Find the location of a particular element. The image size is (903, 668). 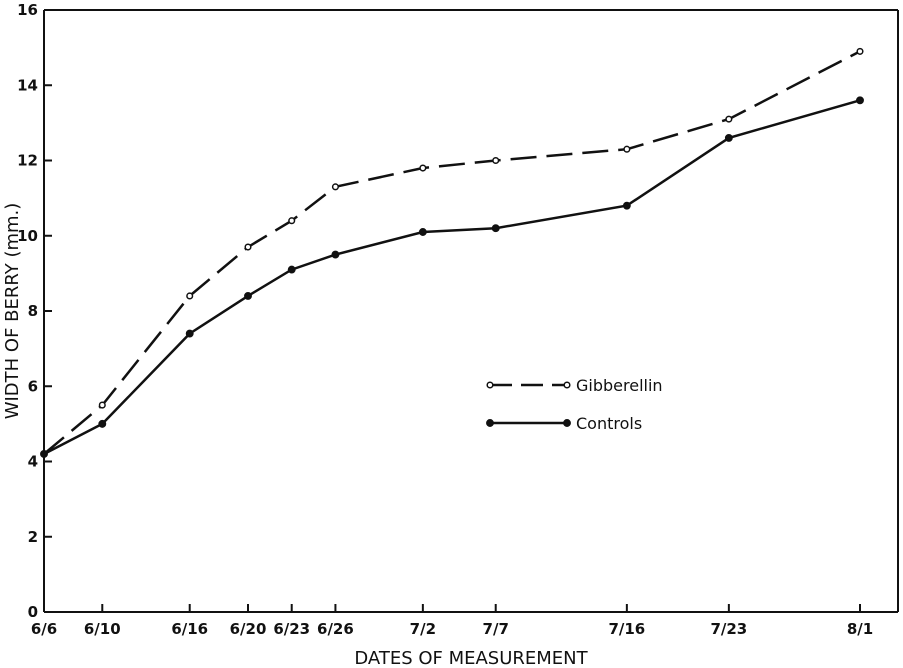

y-tick-label: 10 is located at coordinates (27, 236).